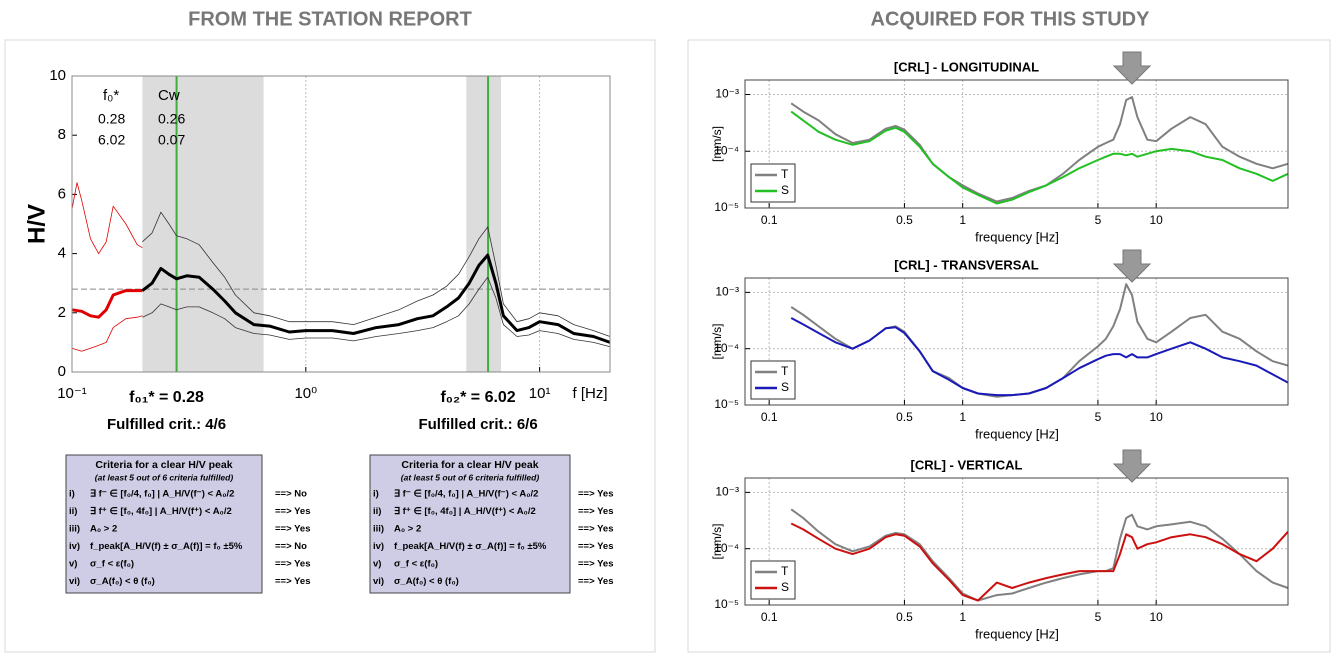 This screenshot has width=1337, height=657. What do you see at coordinates (62, 193) in the screenshot?
I see `y-tick-label: 6` at bounding box center [62, 193].